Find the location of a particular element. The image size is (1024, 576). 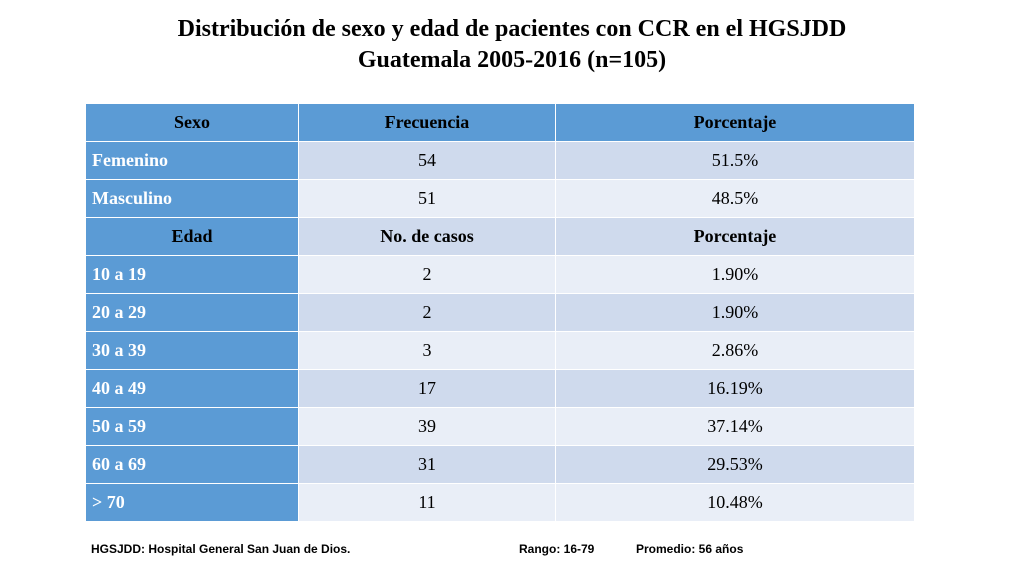

row-percent: 10.48% is located at coordinates (735, 502).